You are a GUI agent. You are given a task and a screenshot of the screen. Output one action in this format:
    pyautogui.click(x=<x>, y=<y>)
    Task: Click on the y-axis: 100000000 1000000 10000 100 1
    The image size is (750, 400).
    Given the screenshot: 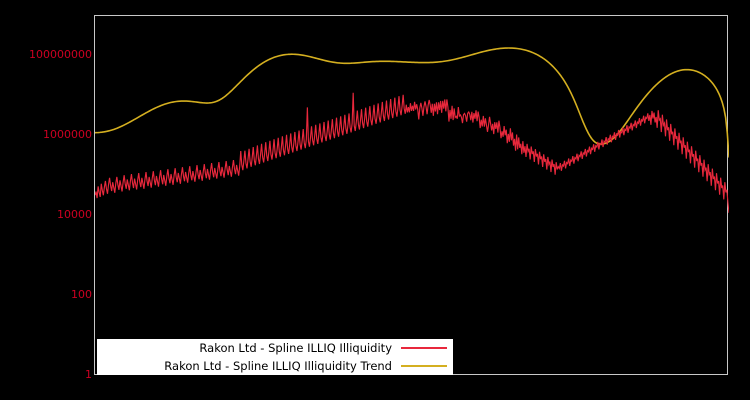 What is the action you would take?
    pyautogui.click(x=46, y=200)
    